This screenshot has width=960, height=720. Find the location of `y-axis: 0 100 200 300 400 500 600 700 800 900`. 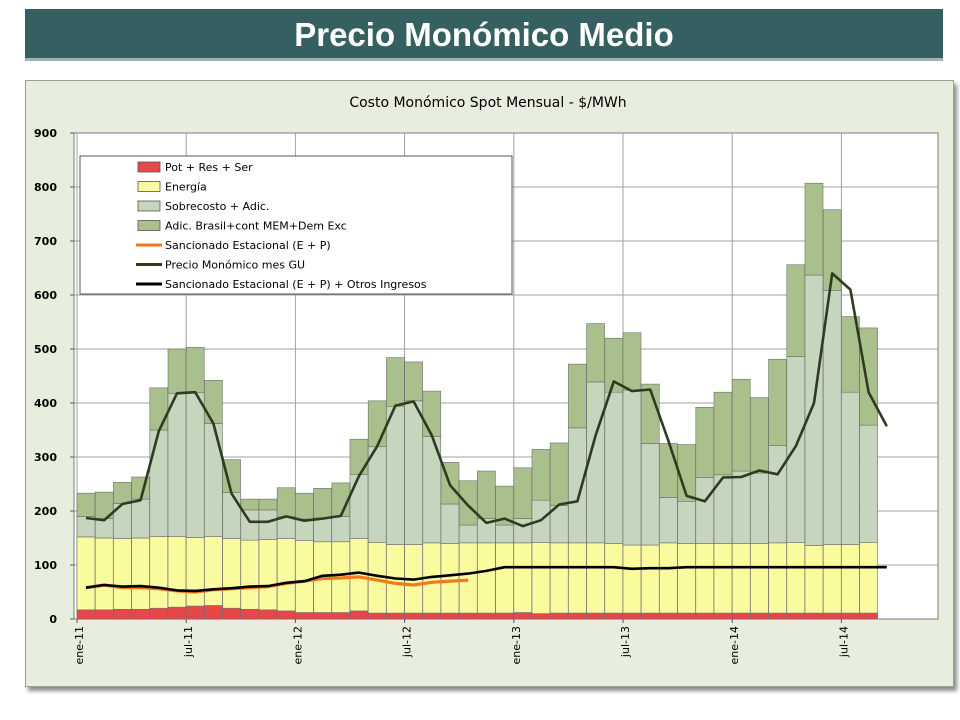

y-axis: 0 100 200 300 400 500 600 700 800 900 is located at coordinates (54, 376).